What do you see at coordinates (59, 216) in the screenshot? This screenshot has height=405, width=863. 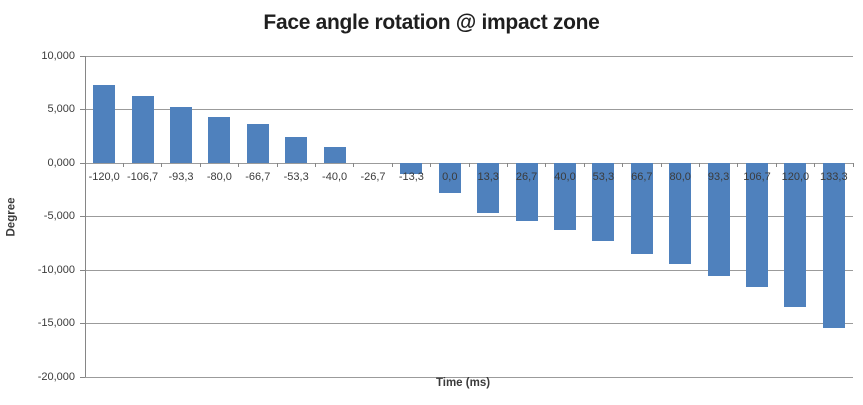 I see `y-tick-label: -5,000` at bounding box center [59, 216].